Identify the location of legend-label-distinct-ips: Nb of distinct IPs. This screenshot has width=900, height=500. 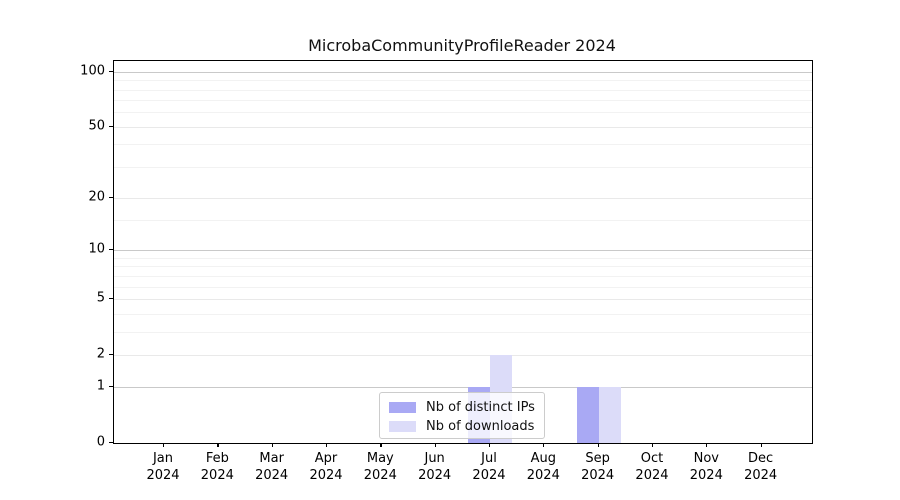
(480, 407).